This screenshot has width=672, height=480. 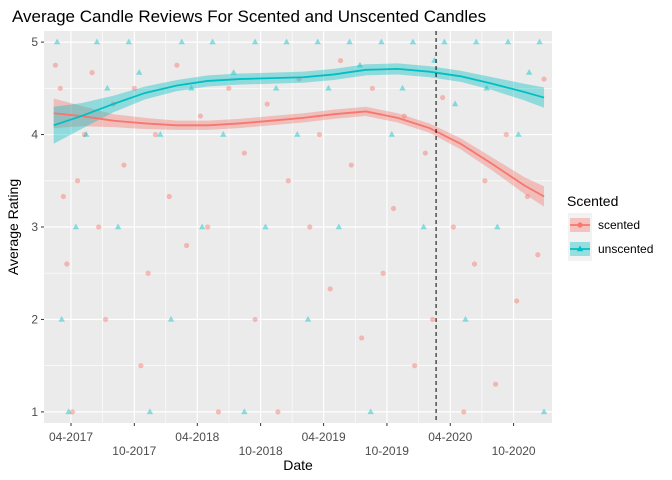 What do you see at coordinates (387, 451) in the screenshot?
I see `x-tick-label: 10-2019` at bounding box center [387, 451].